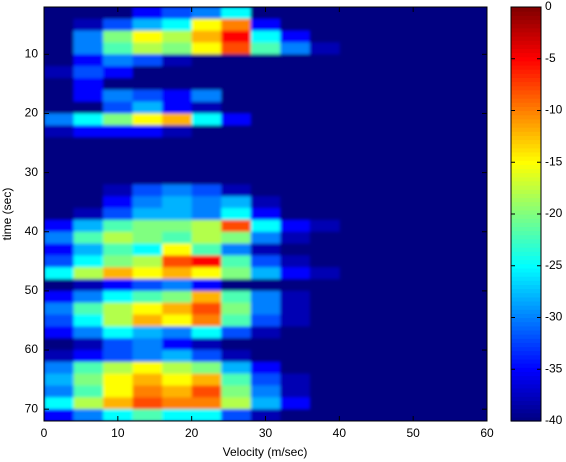  What do you see at coordinates (554, 368) in the screenshot?
I see `colorbar-tick-label: -35` at bounding box center [554, 368].